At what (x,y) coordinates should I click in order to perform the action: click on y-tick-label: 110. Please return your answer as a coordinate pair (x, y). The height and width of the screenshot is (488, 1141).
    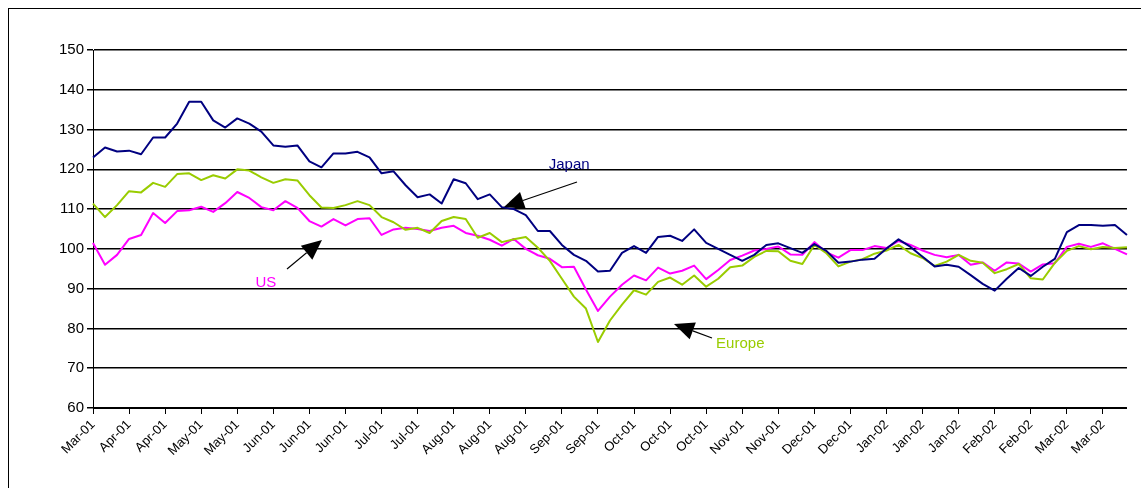
    Looking at the image, I should click on (72, 208).